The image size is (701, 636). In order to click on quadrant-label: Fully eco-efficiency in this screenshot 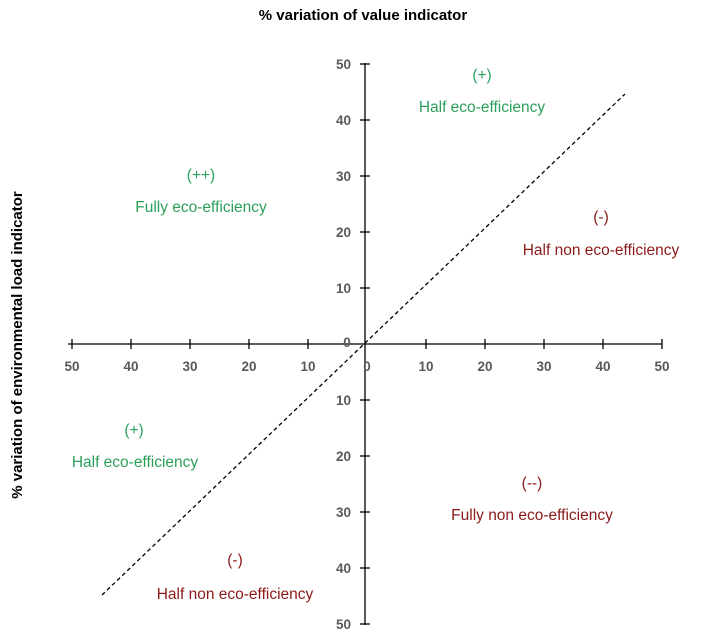, I will do `click(201, 207)`.